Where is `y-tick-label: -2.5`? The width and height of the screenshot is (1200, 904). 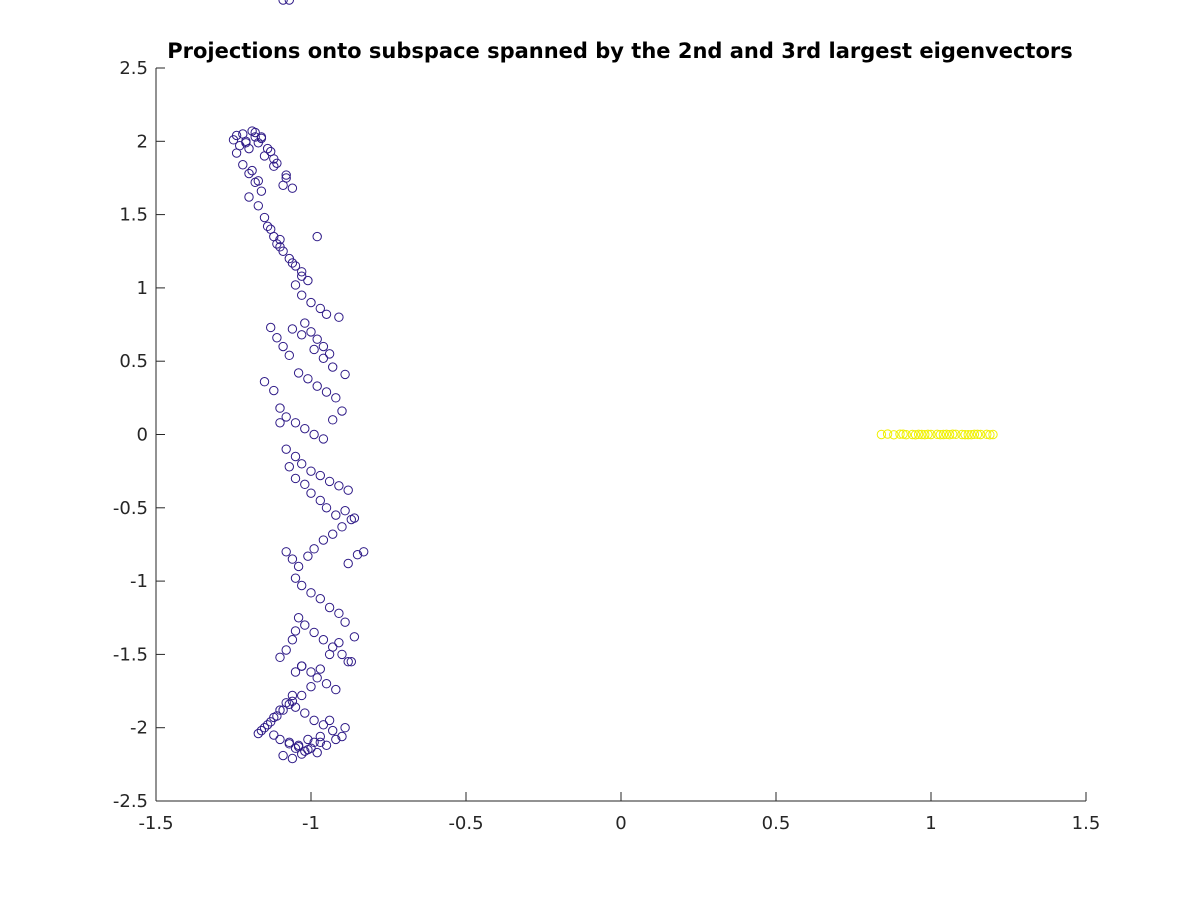 y-tick-label: -2.5 is located at coordinates (130, 801).